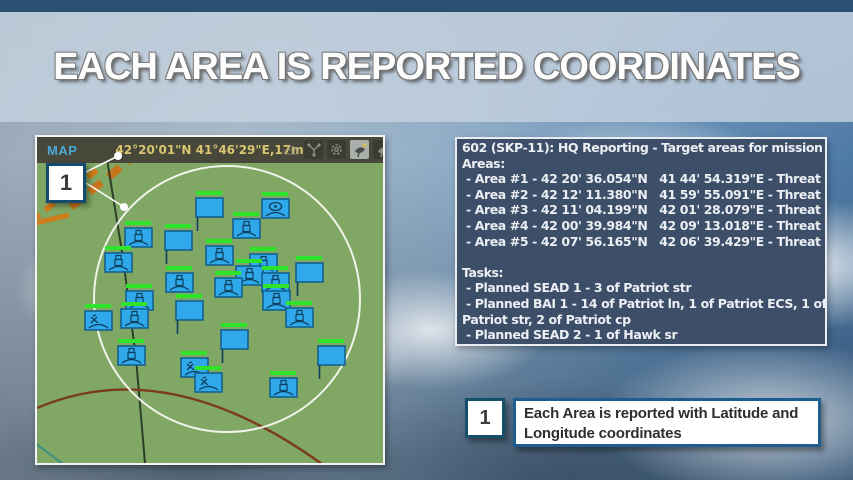 The image size is (853, 480). I want to click on map-unit-radar-icon, so click(275, 212).